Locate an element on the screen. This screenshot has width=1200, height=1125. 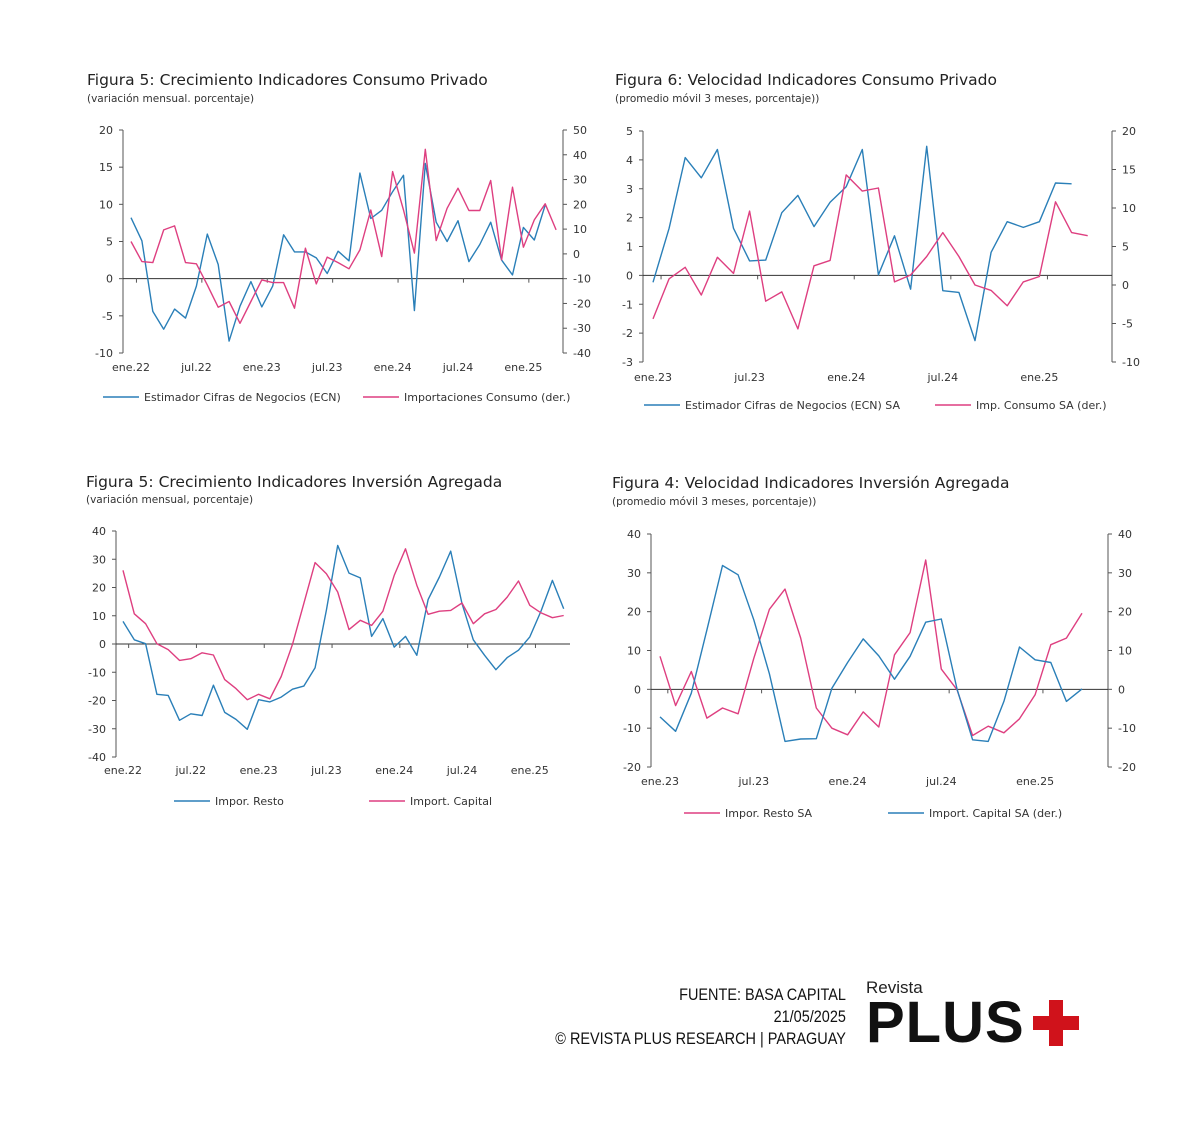
logo-small-text: Revista is located at coordinates (894, 987).